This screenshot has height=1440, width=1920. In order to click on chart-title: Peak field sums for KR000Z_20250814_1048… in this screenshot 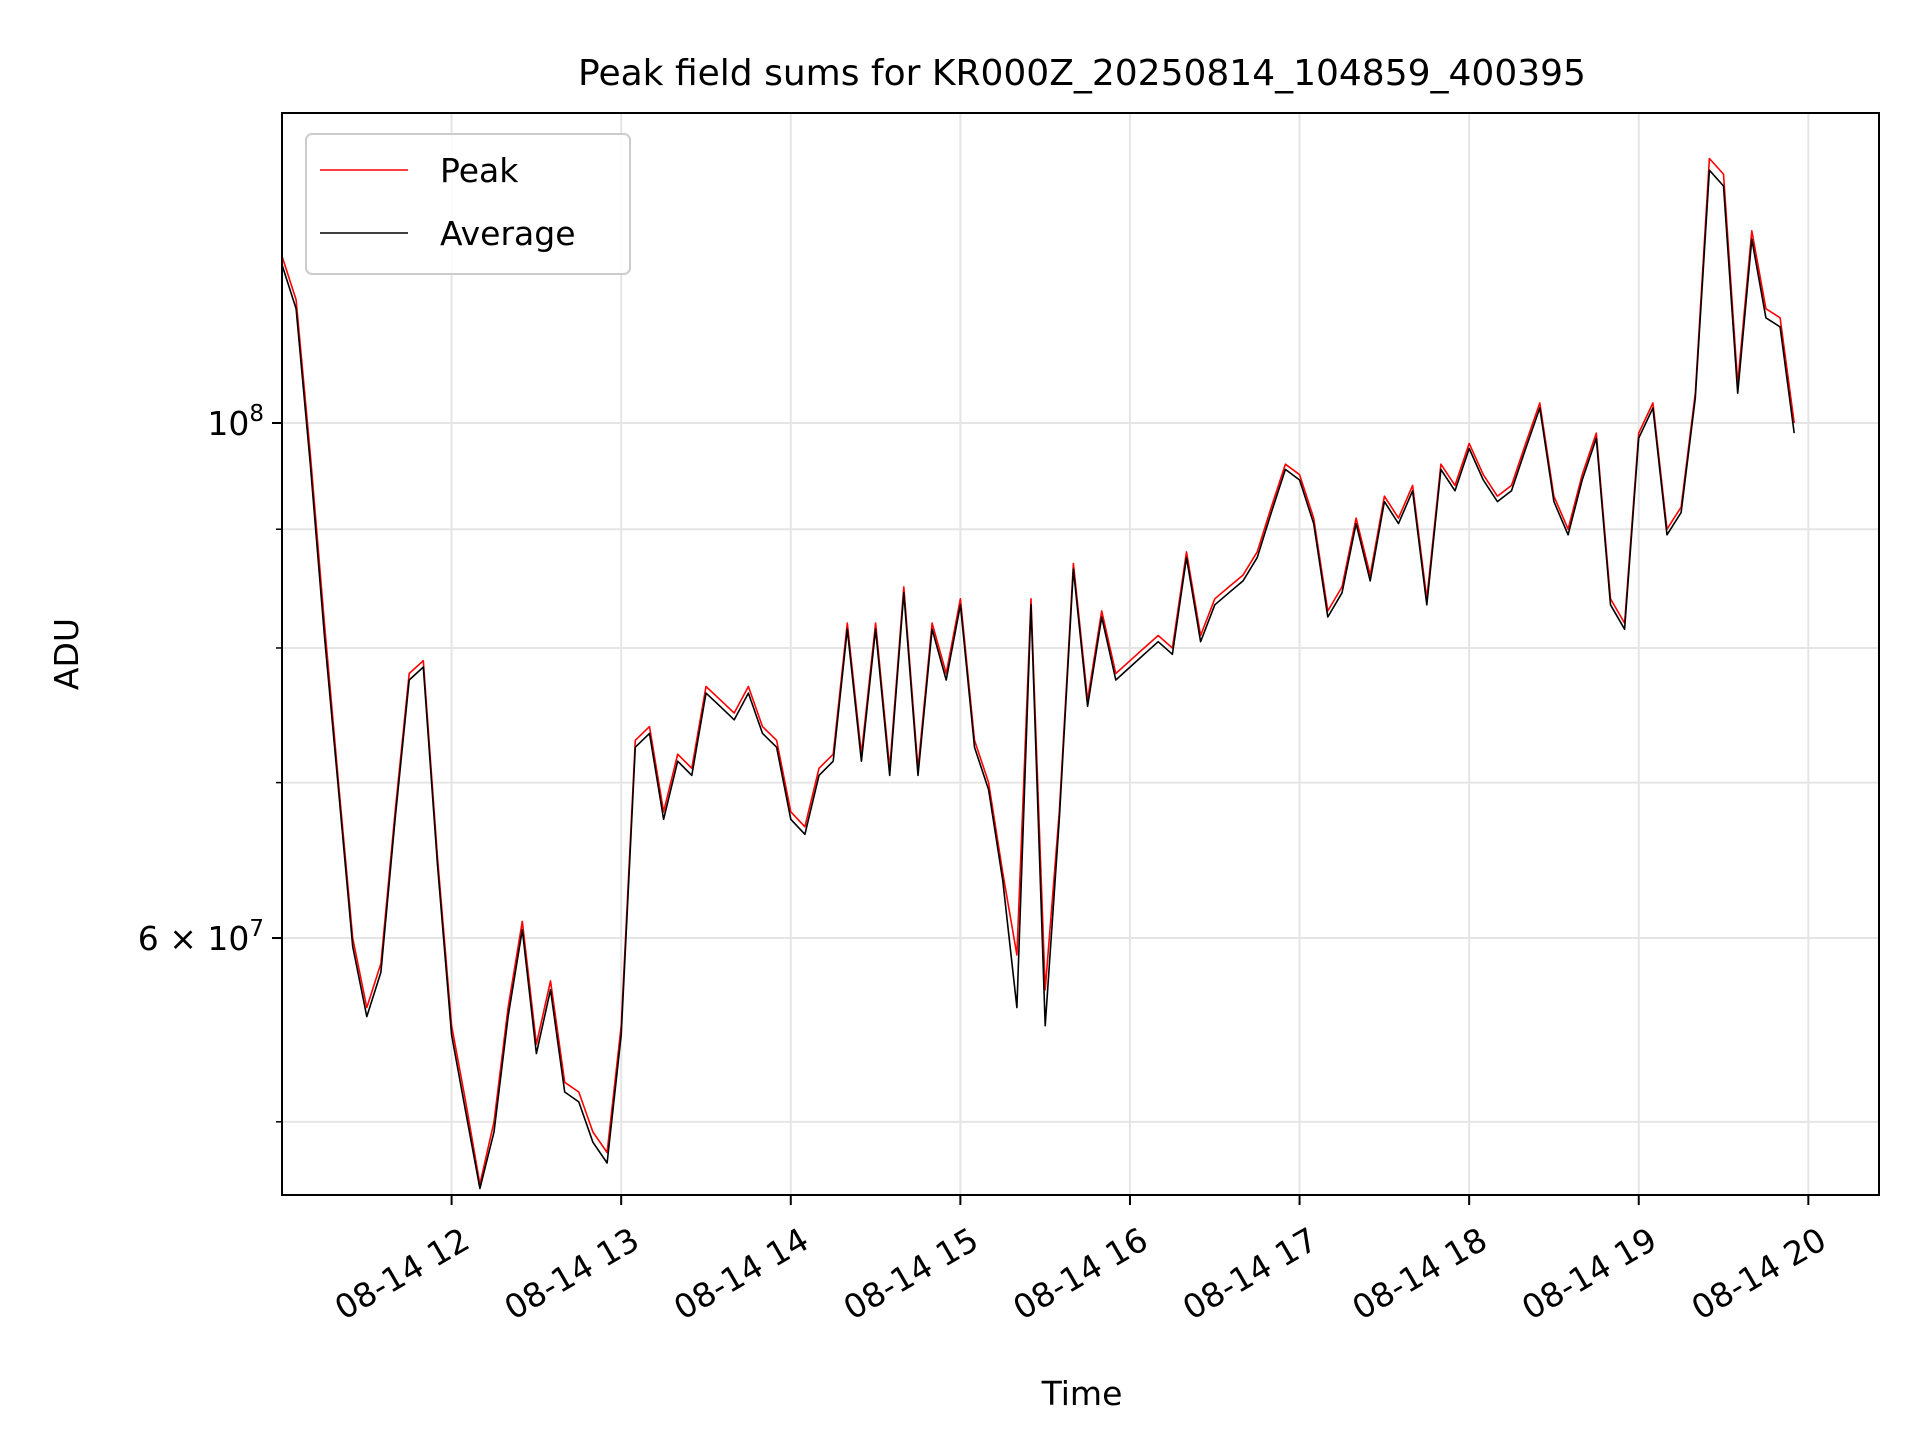, I will do `click(1082, 73)`.